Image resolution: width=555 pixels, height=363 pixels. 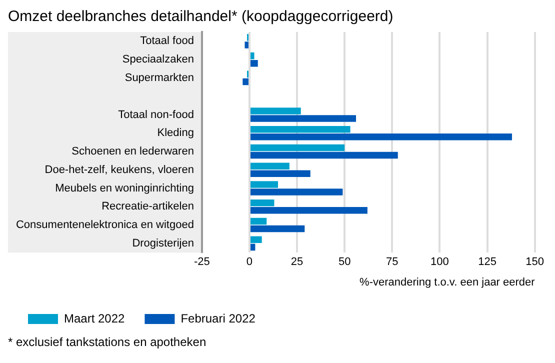 I want to click on chart-title: Omzet deelbranches detailhandel* (koopdaggecorrigeerd), so click(x=201, y=17).